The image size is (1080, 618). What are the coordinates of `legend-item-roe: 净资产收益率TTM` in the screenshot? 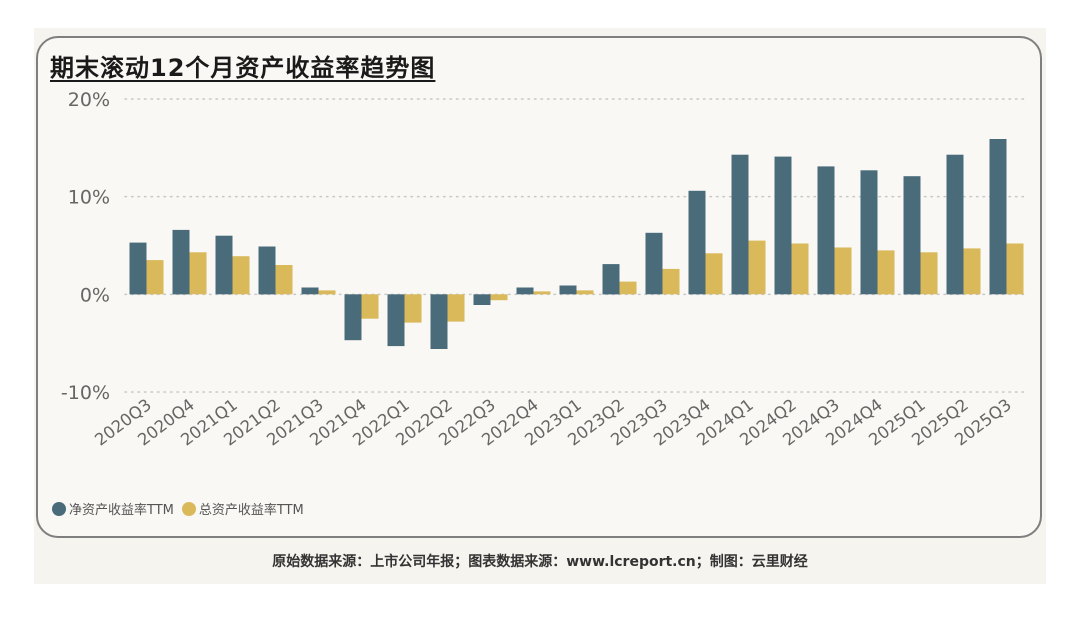 It's located at (113, 508).